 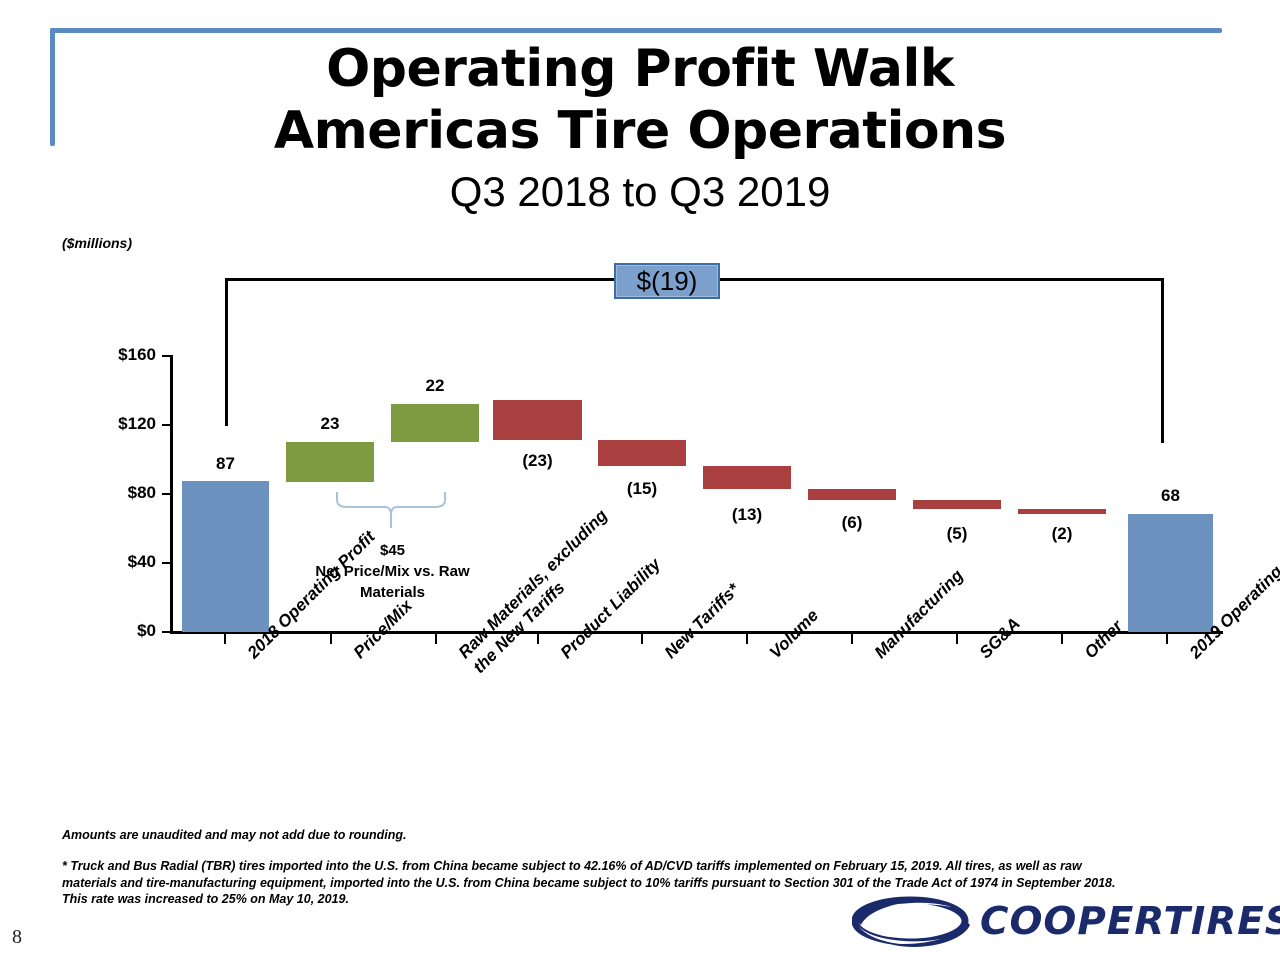 I want to click on brace-value: $45, so click(x=392, y=550).